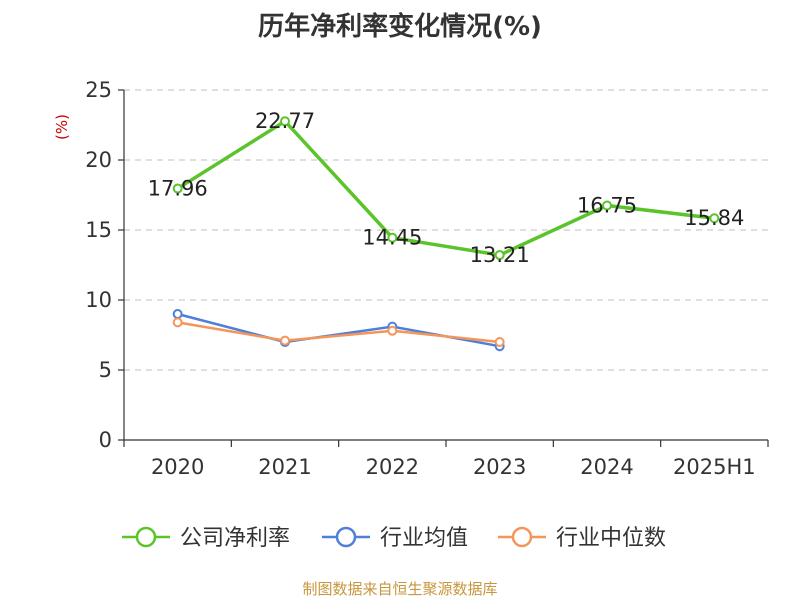 This screenshot has width=800, height=600. I want to click on data-label: 14.45, so click(392, 238).